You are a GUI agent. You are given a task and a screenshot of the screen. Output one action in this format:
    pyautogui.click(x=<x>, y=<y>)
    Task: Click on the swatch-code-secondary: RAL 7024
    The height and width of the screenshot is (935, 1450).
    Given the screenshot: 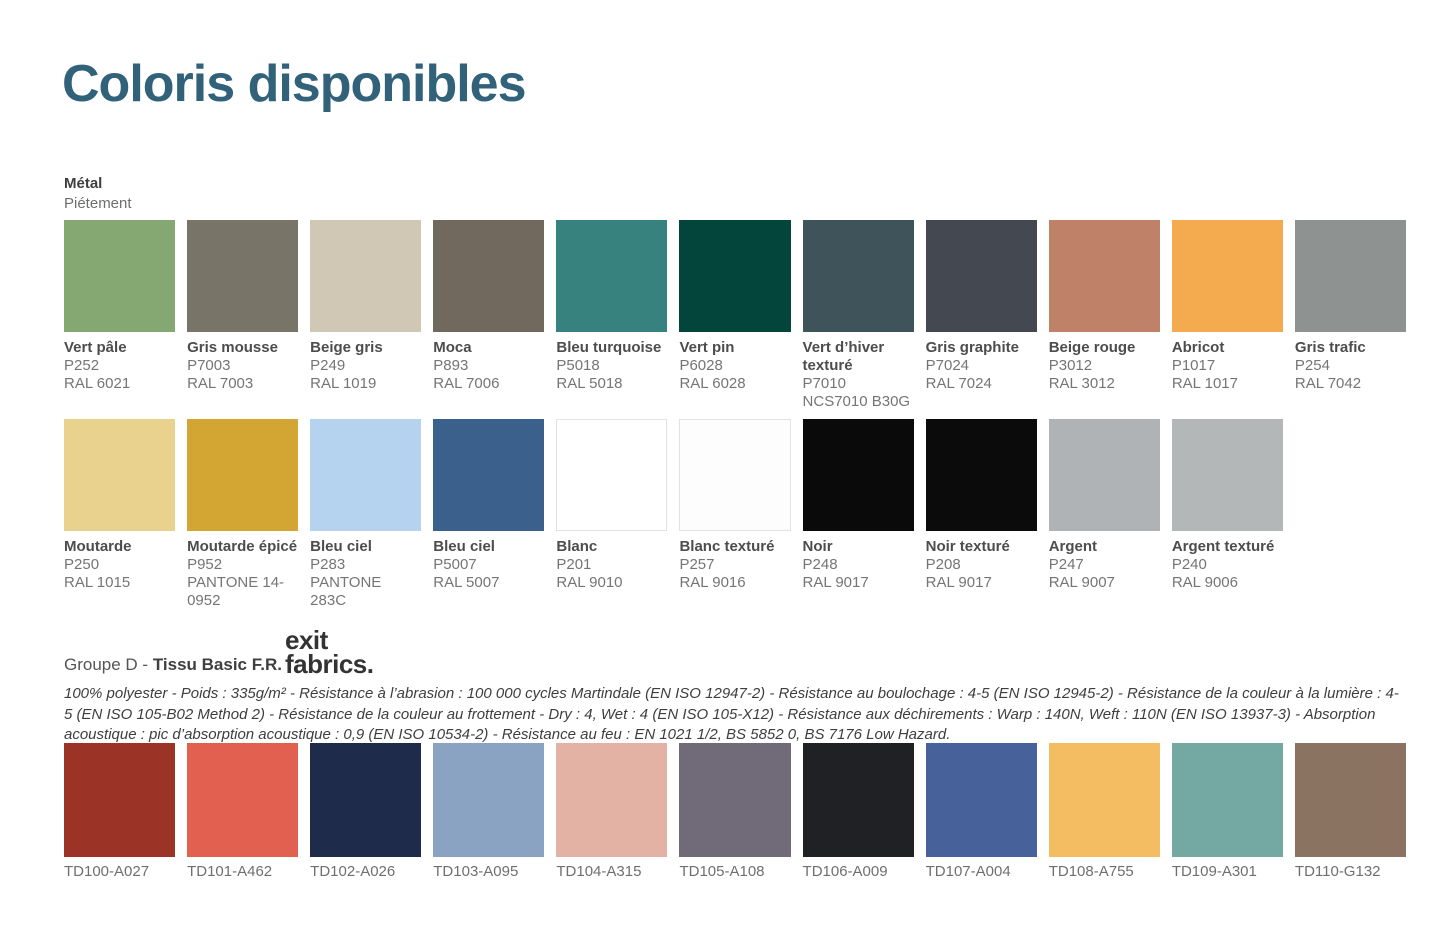 What is the action you would take?
    pyautogui.click(x=958, y=383)
    